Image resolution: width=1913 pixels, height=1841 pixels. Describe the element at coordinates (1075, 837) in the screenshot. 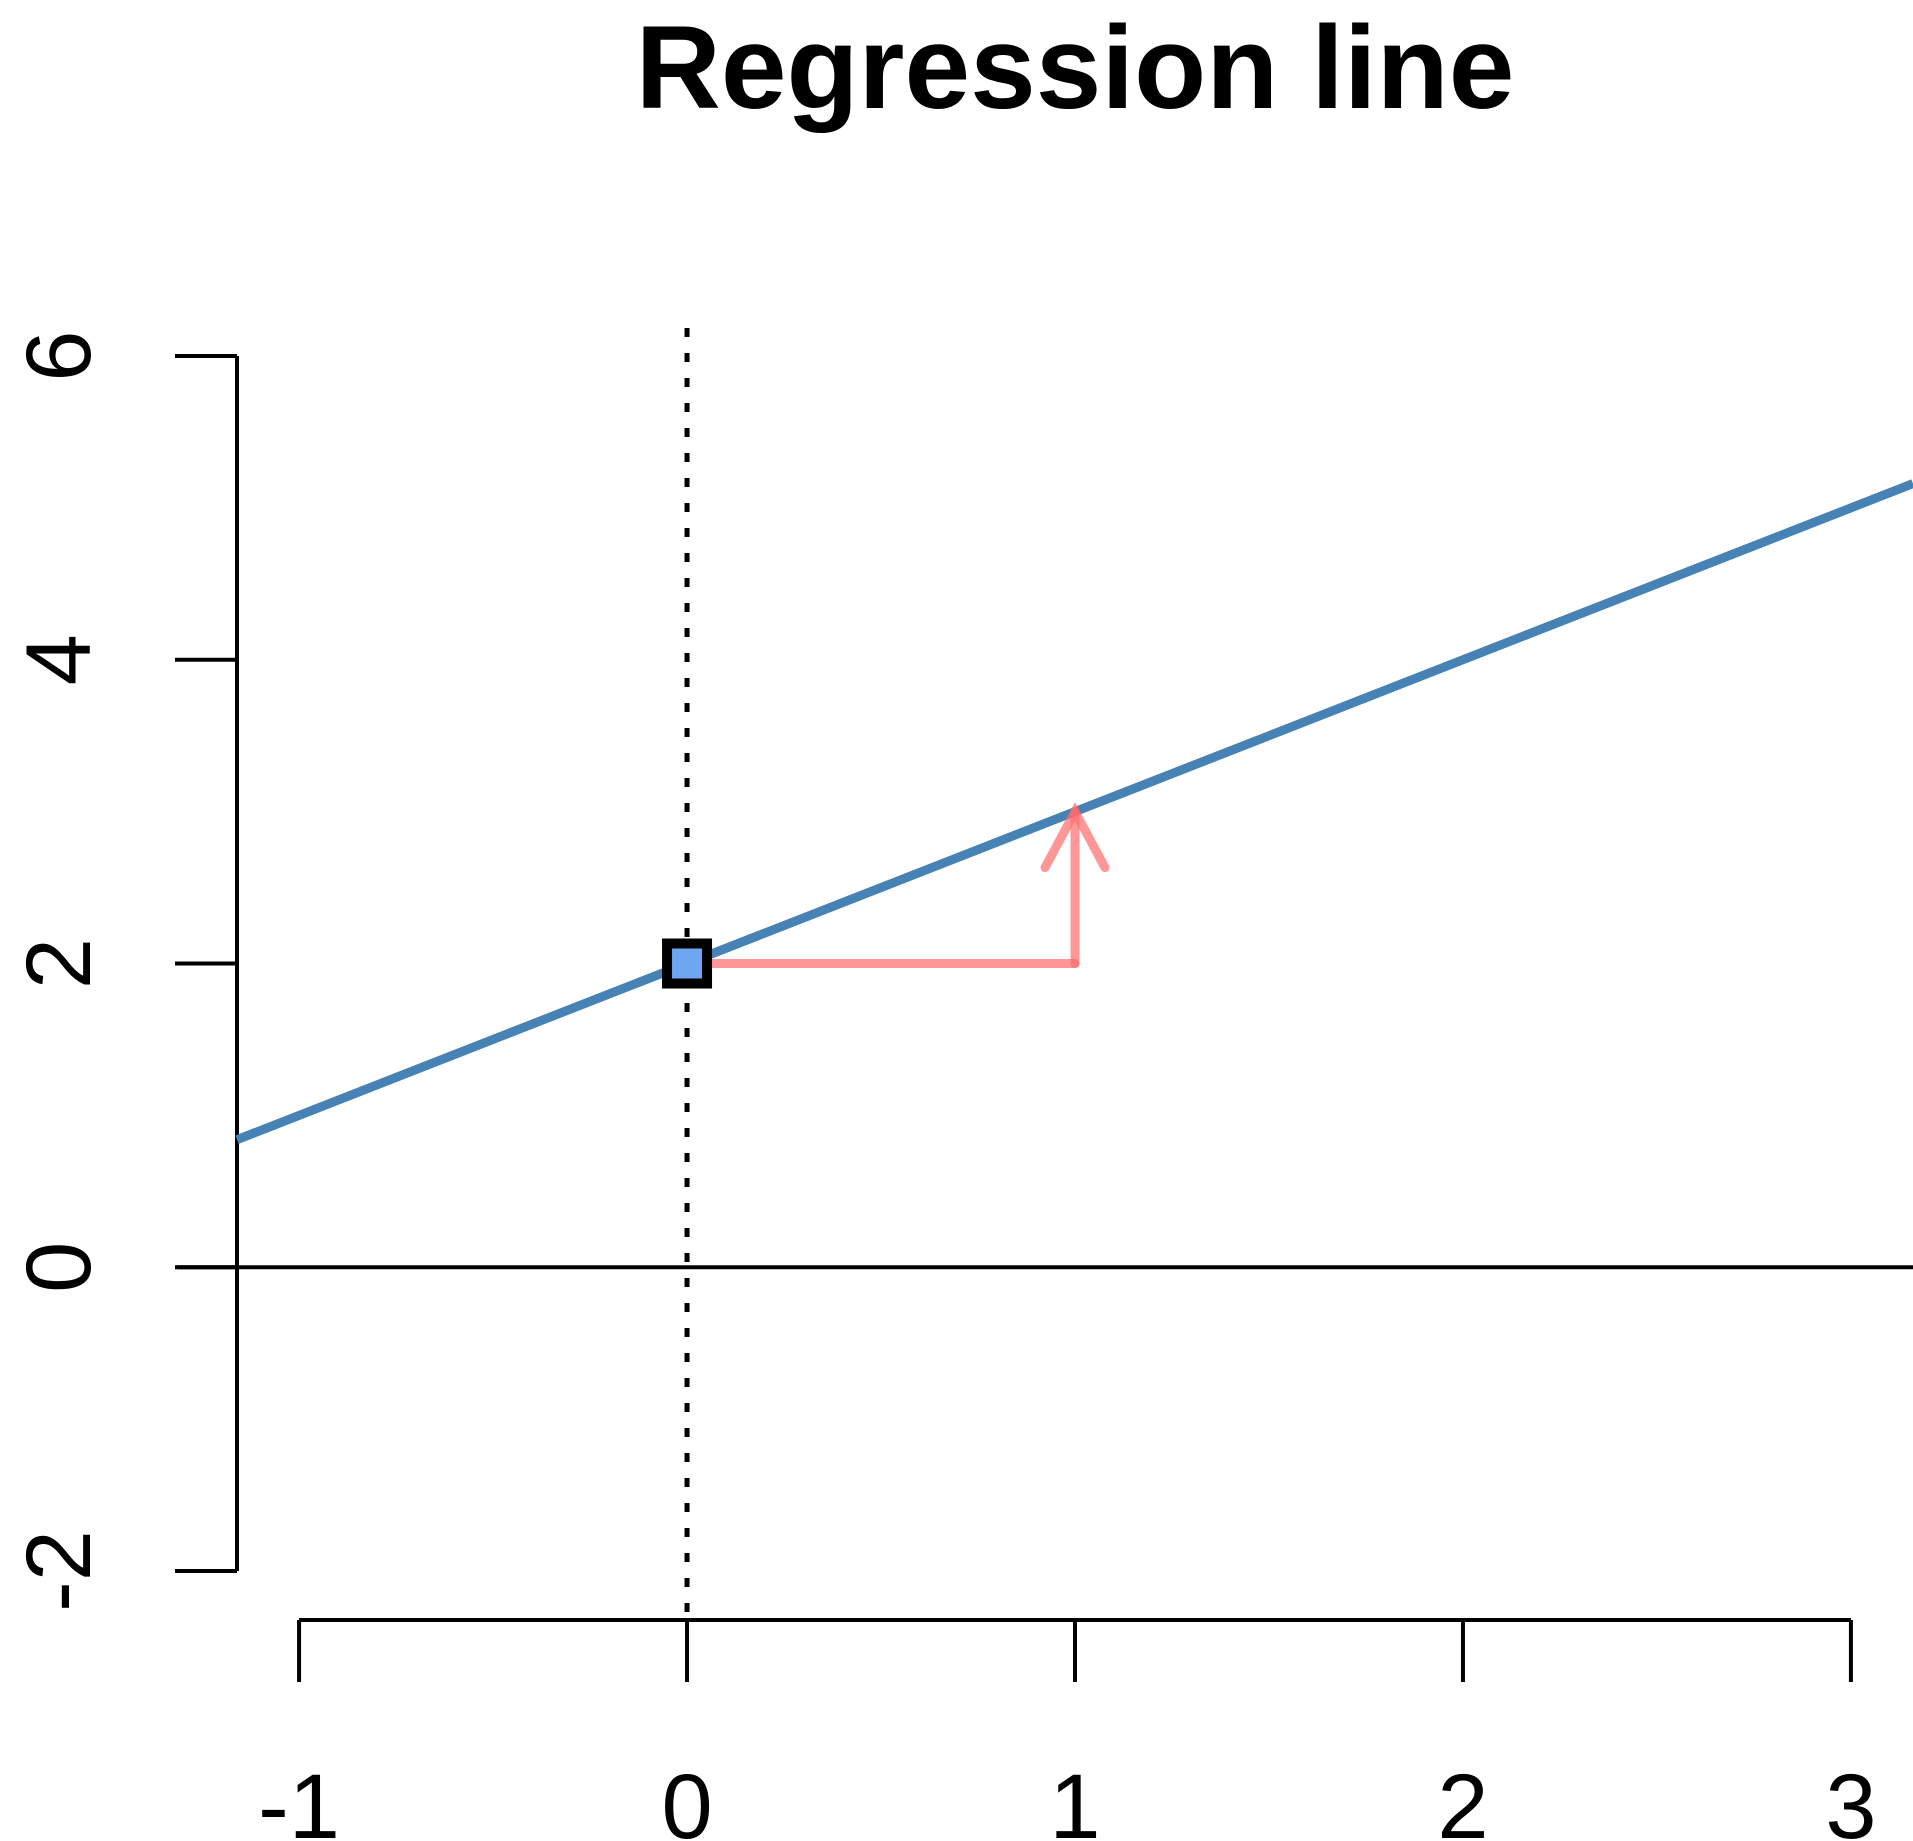

I see `slope-arrowhead` at that location.